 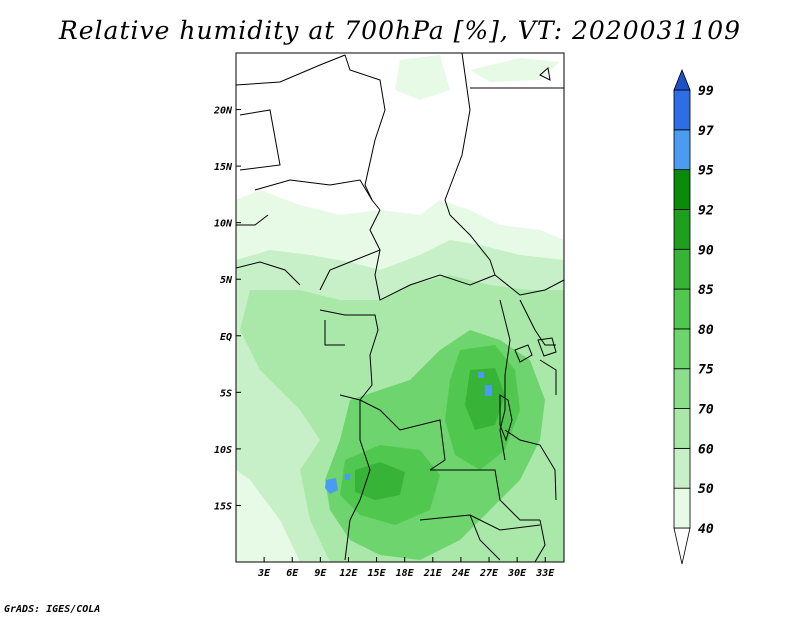 What do you see at coordinates (706, 489) in the screenshot?
I see `colorbar-level-label: 50` at bounding box center [706, 489].